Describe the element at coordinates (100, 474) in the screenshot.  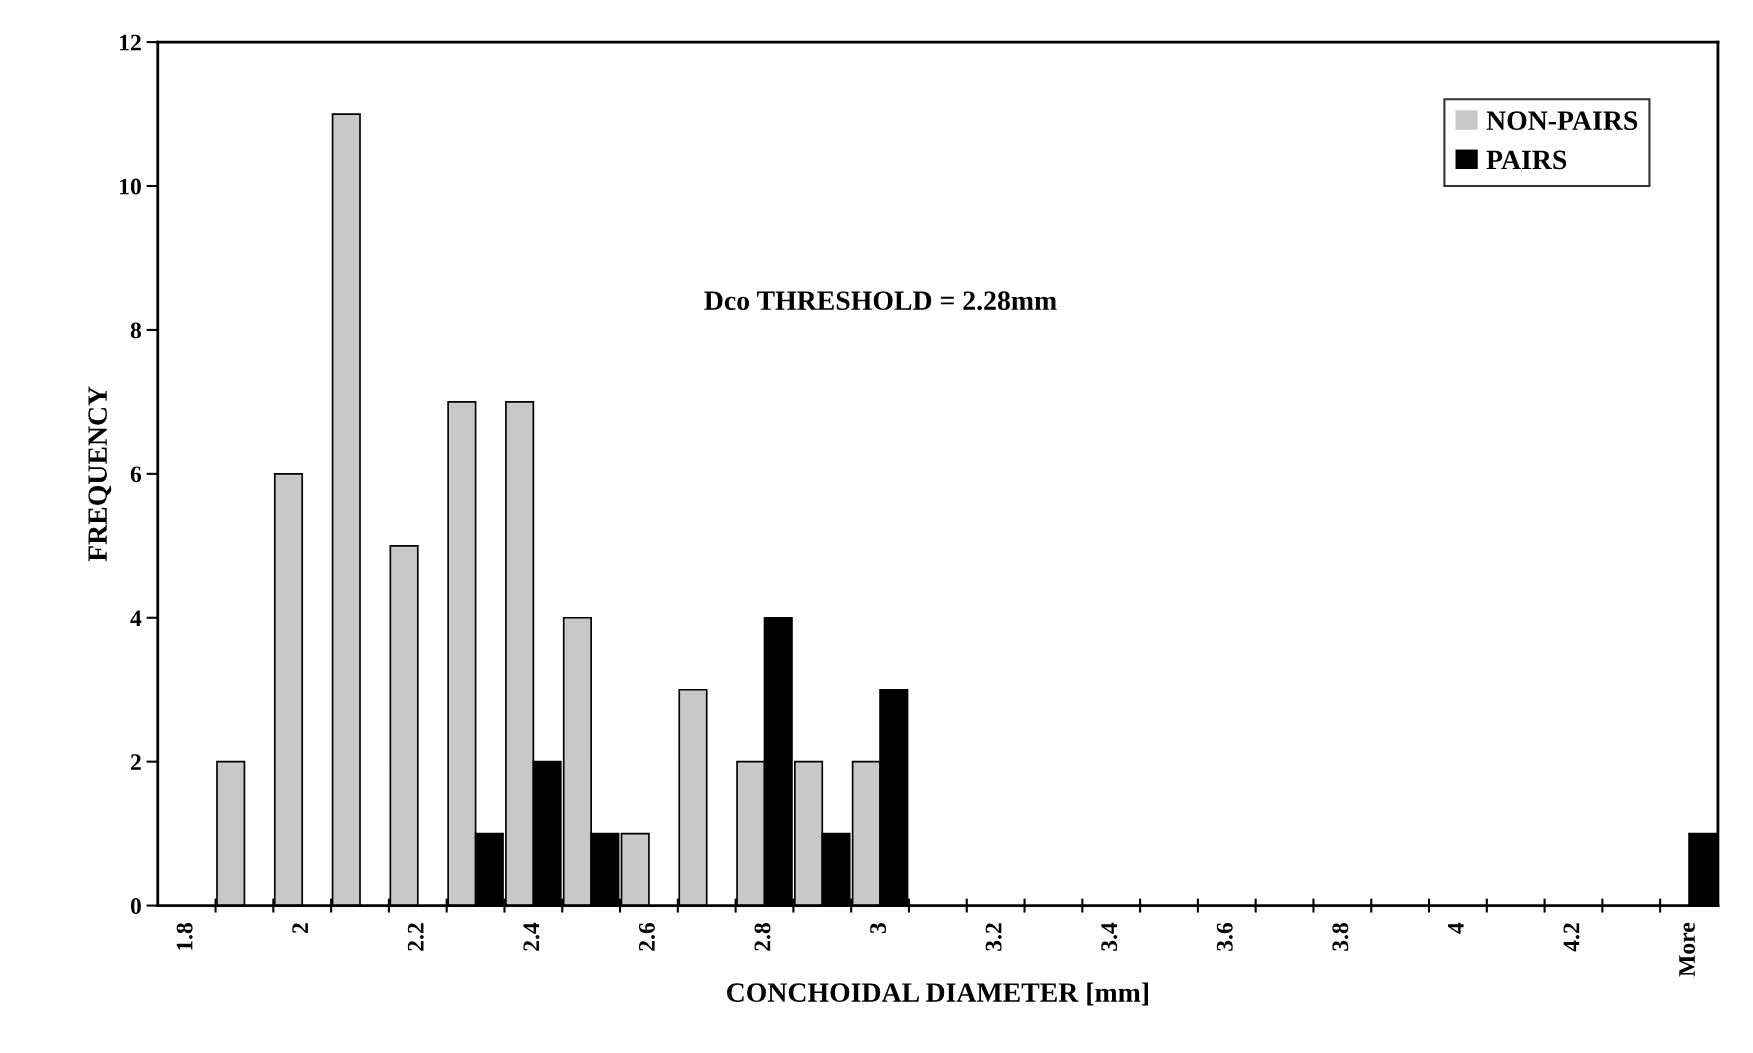
I see `y-axis-title: FREQUENCY` at that location.